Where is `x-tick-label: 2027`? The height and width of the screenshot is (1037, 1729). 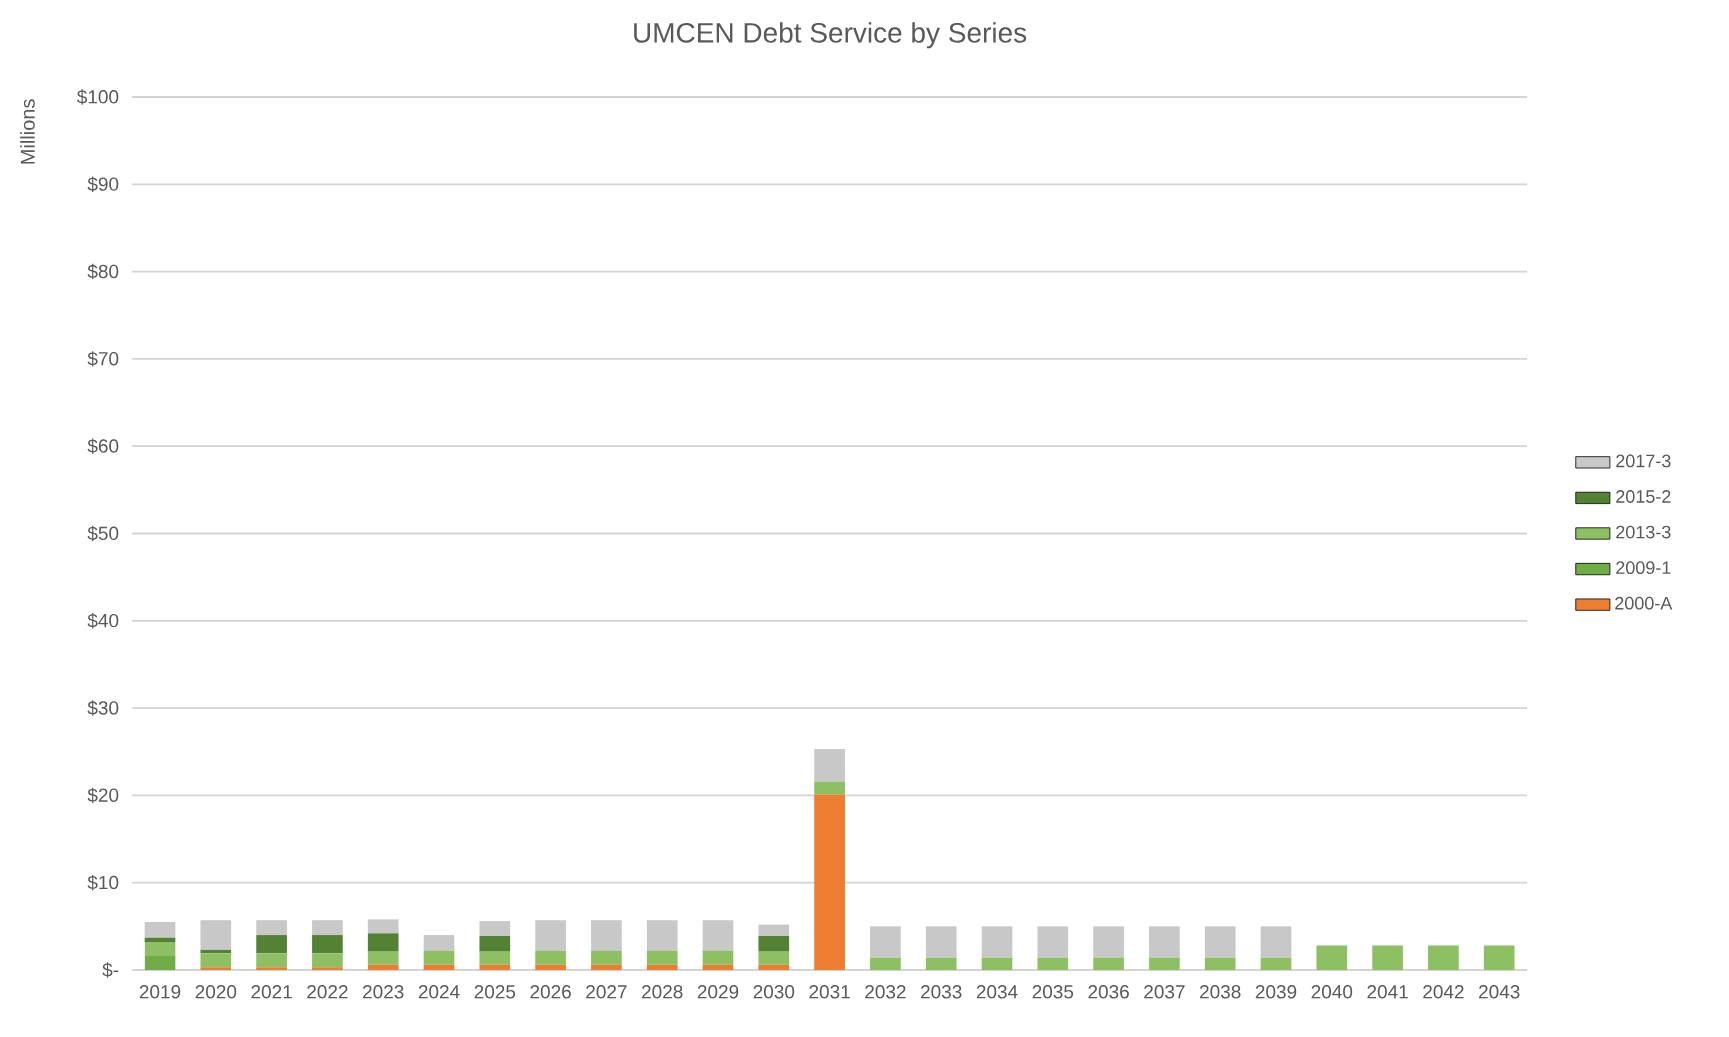
x-tick-label: 2027 is located at coordinates (606, 992).